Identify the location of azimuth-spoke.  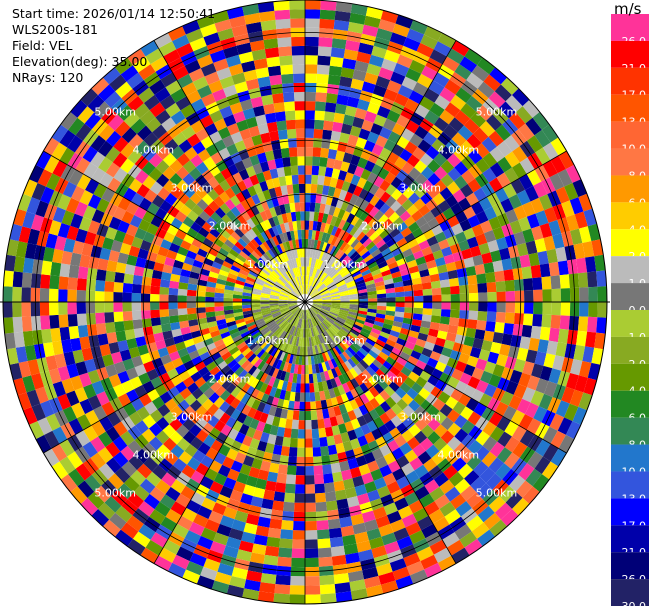
(229, 171).